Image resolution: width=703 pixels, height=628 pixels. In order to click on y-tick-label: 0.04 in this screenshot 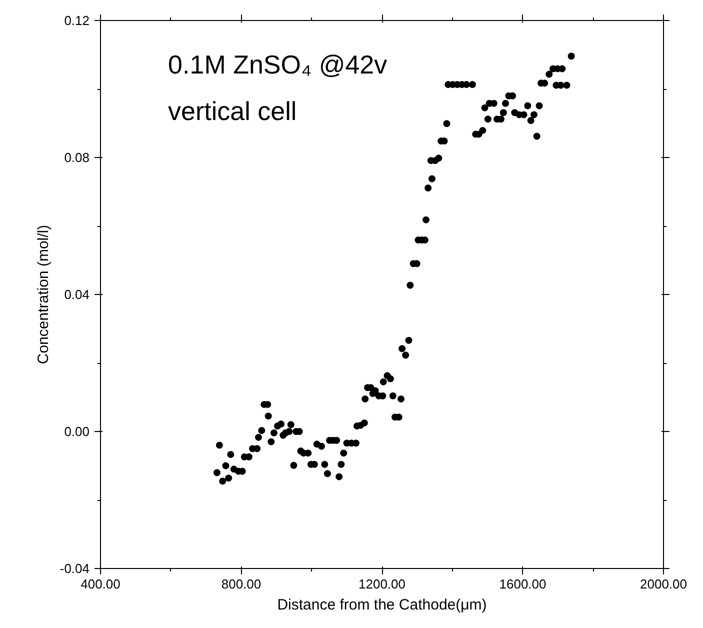, I will do `click(77, 294)`.